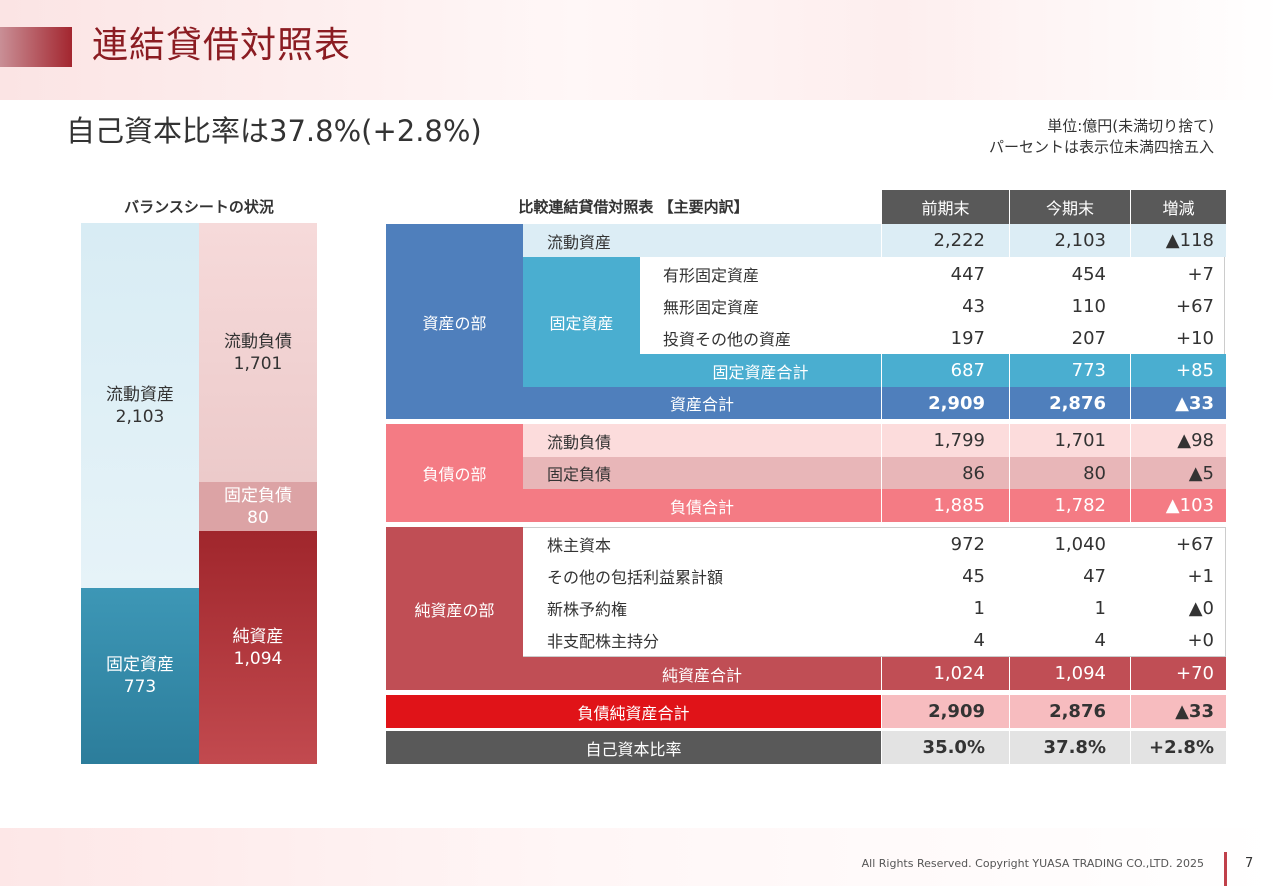 The image size is (1280, 886). I want to click on row-current-liabilities-prev: 1,799, so click(945, 440).